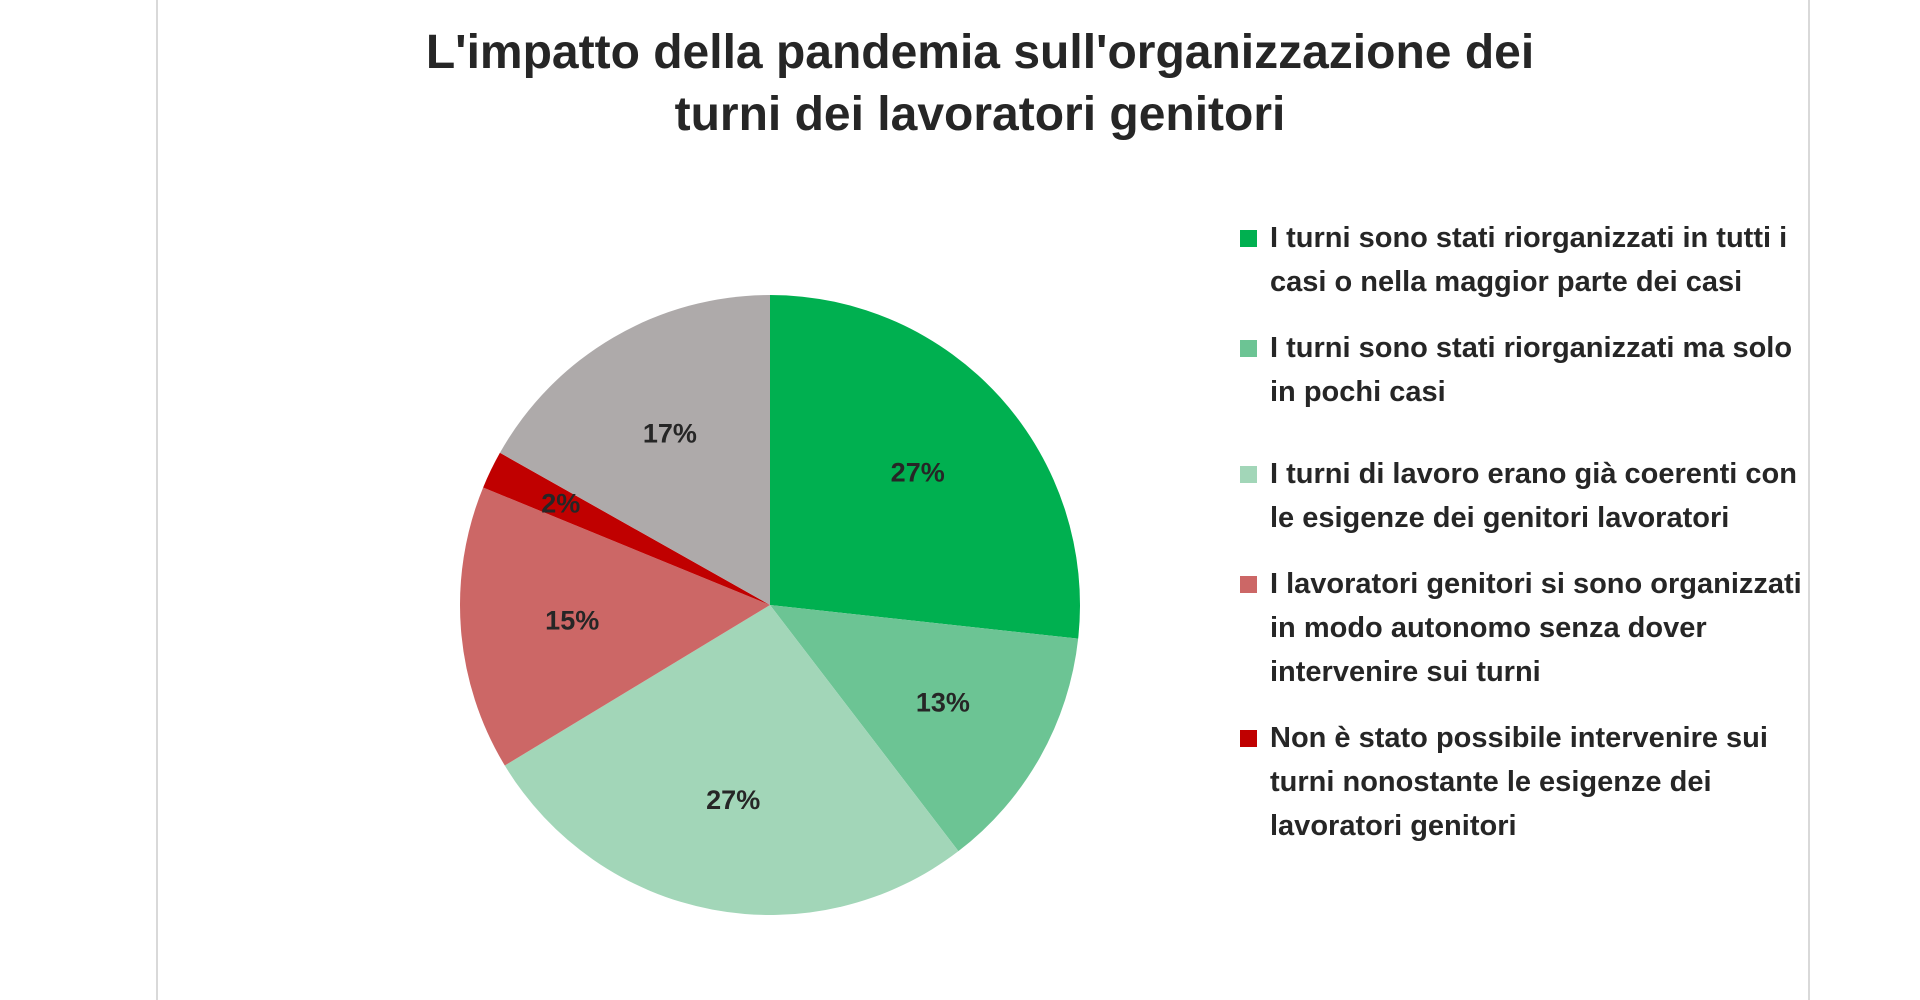 This screenshot has height=1000, width=1920. Describe the element at coordinates (918, 473) in the screenshot. I see `pie-data-label-1: 27%` at that location.